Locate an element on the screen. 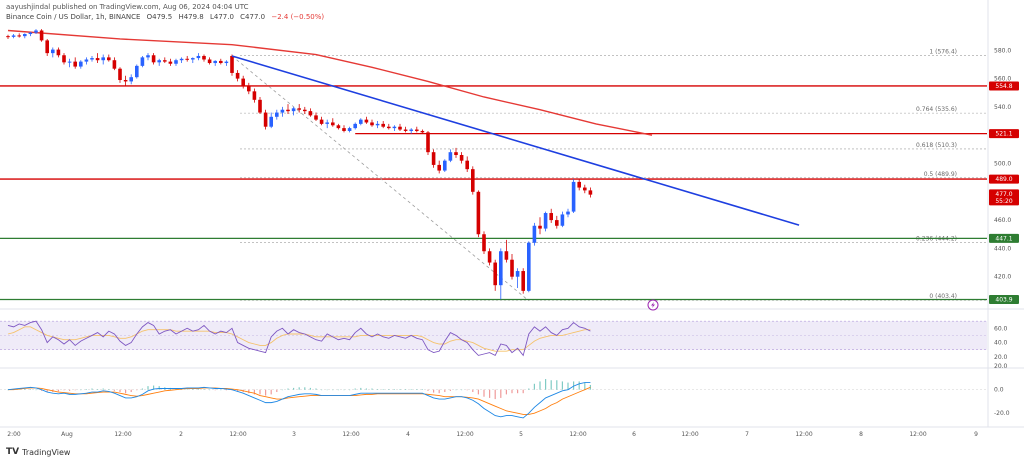 The height and width of the screenshot is (461, 1024). time-tick-label: 2 is located at coordinates (181, 434).